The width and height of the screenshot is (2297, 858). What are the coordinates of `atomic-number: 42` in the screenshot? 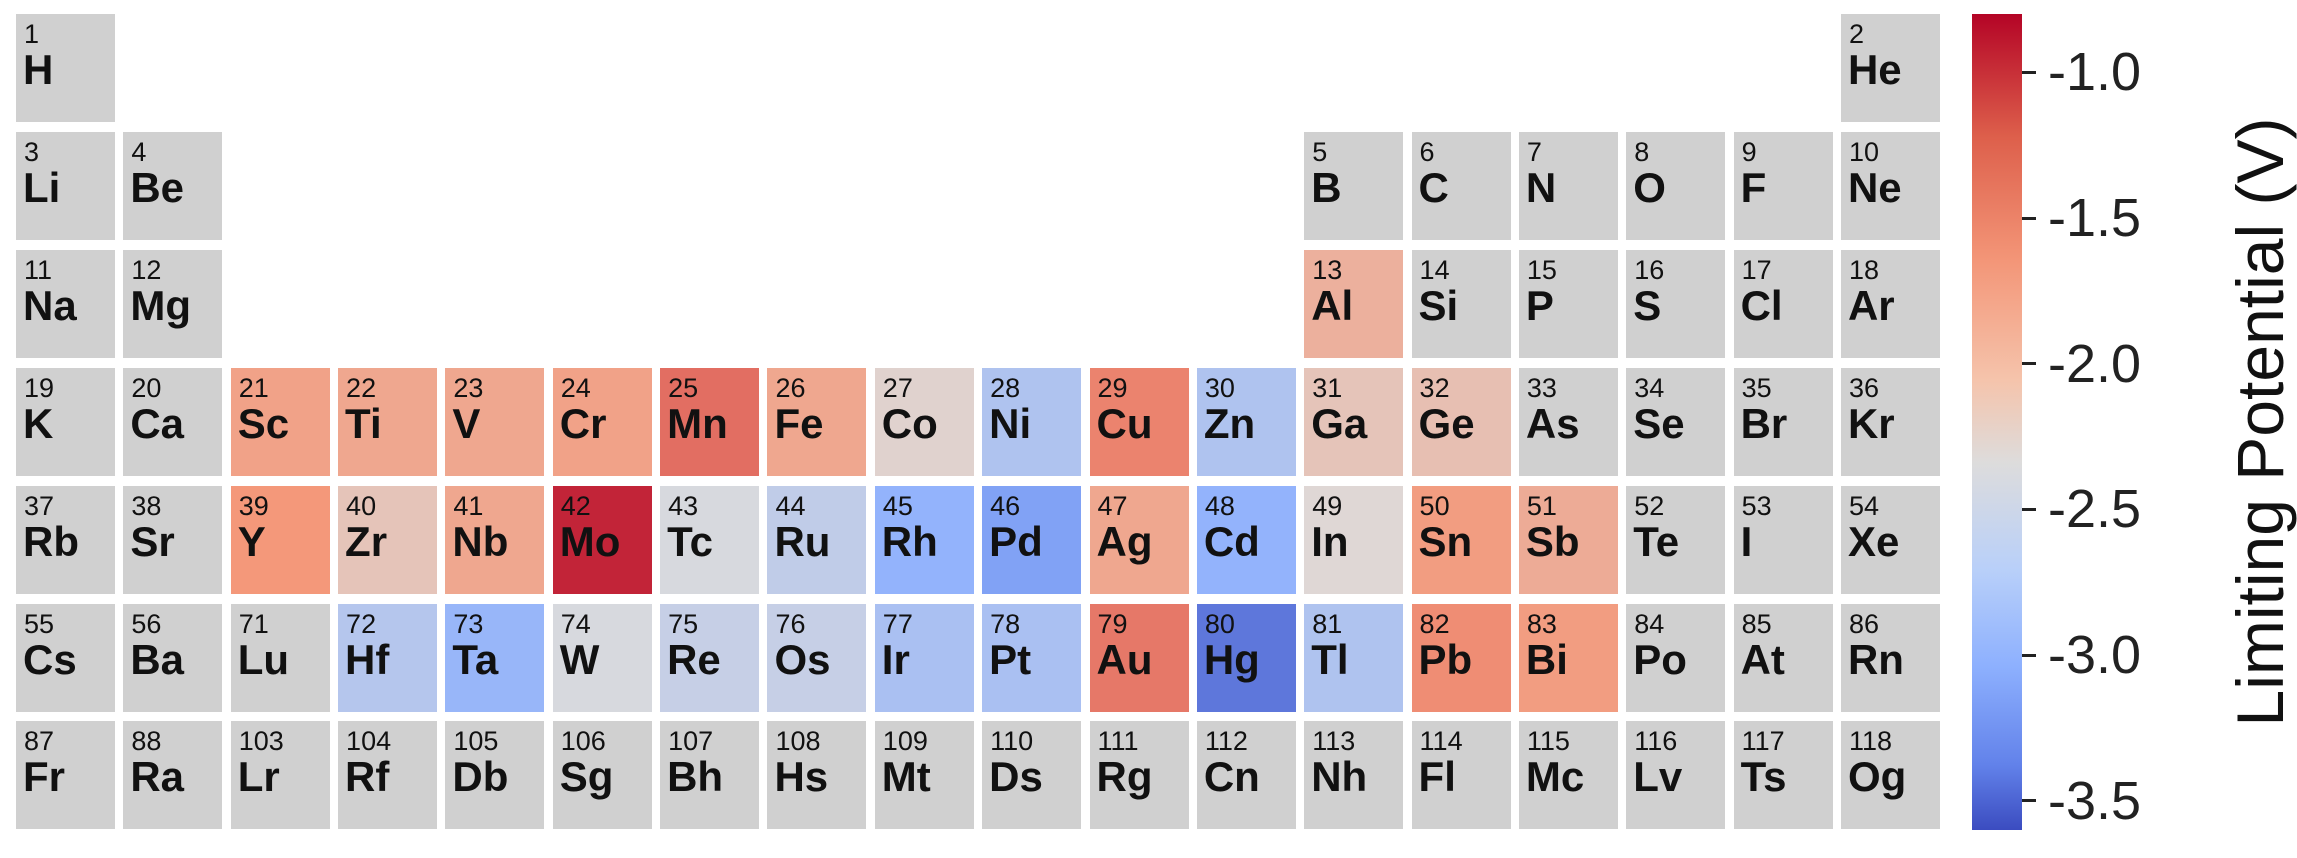 It's located at (575, 505).